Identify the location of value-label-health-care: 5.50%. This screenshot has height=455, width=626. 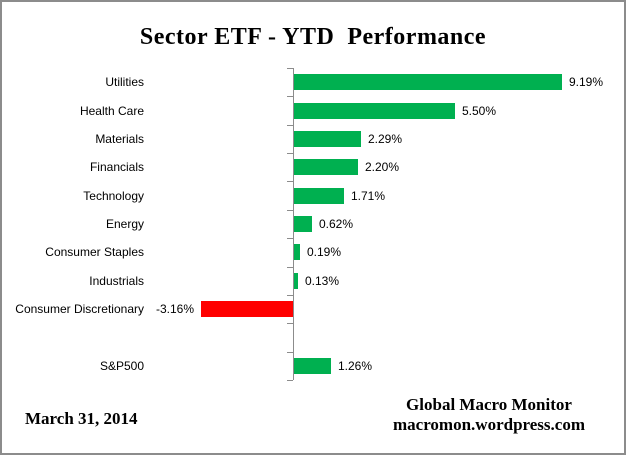
(479, 111).